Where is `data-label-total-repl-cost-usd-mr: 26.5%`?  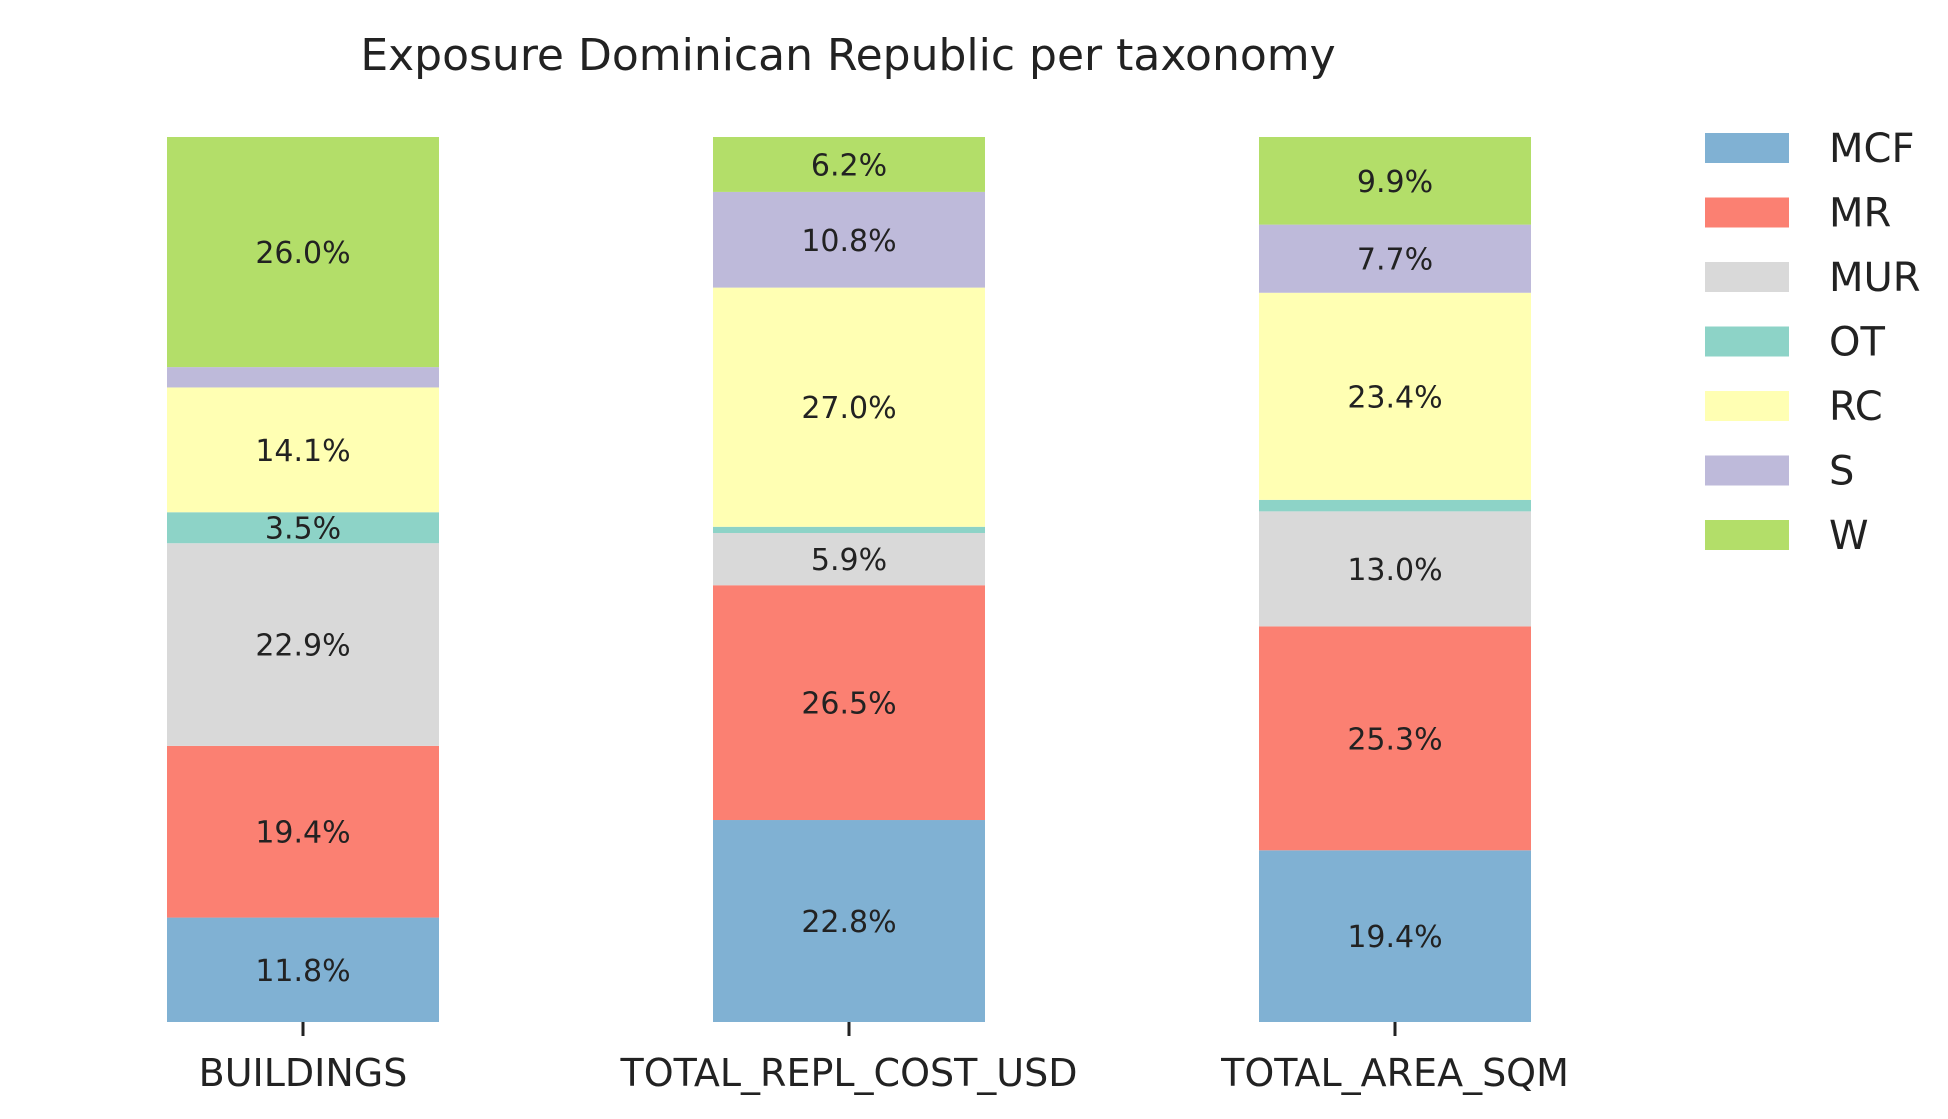 data-label-total-repl-cost-usd-mr: 26.5% is located at coordinates (848, 704).